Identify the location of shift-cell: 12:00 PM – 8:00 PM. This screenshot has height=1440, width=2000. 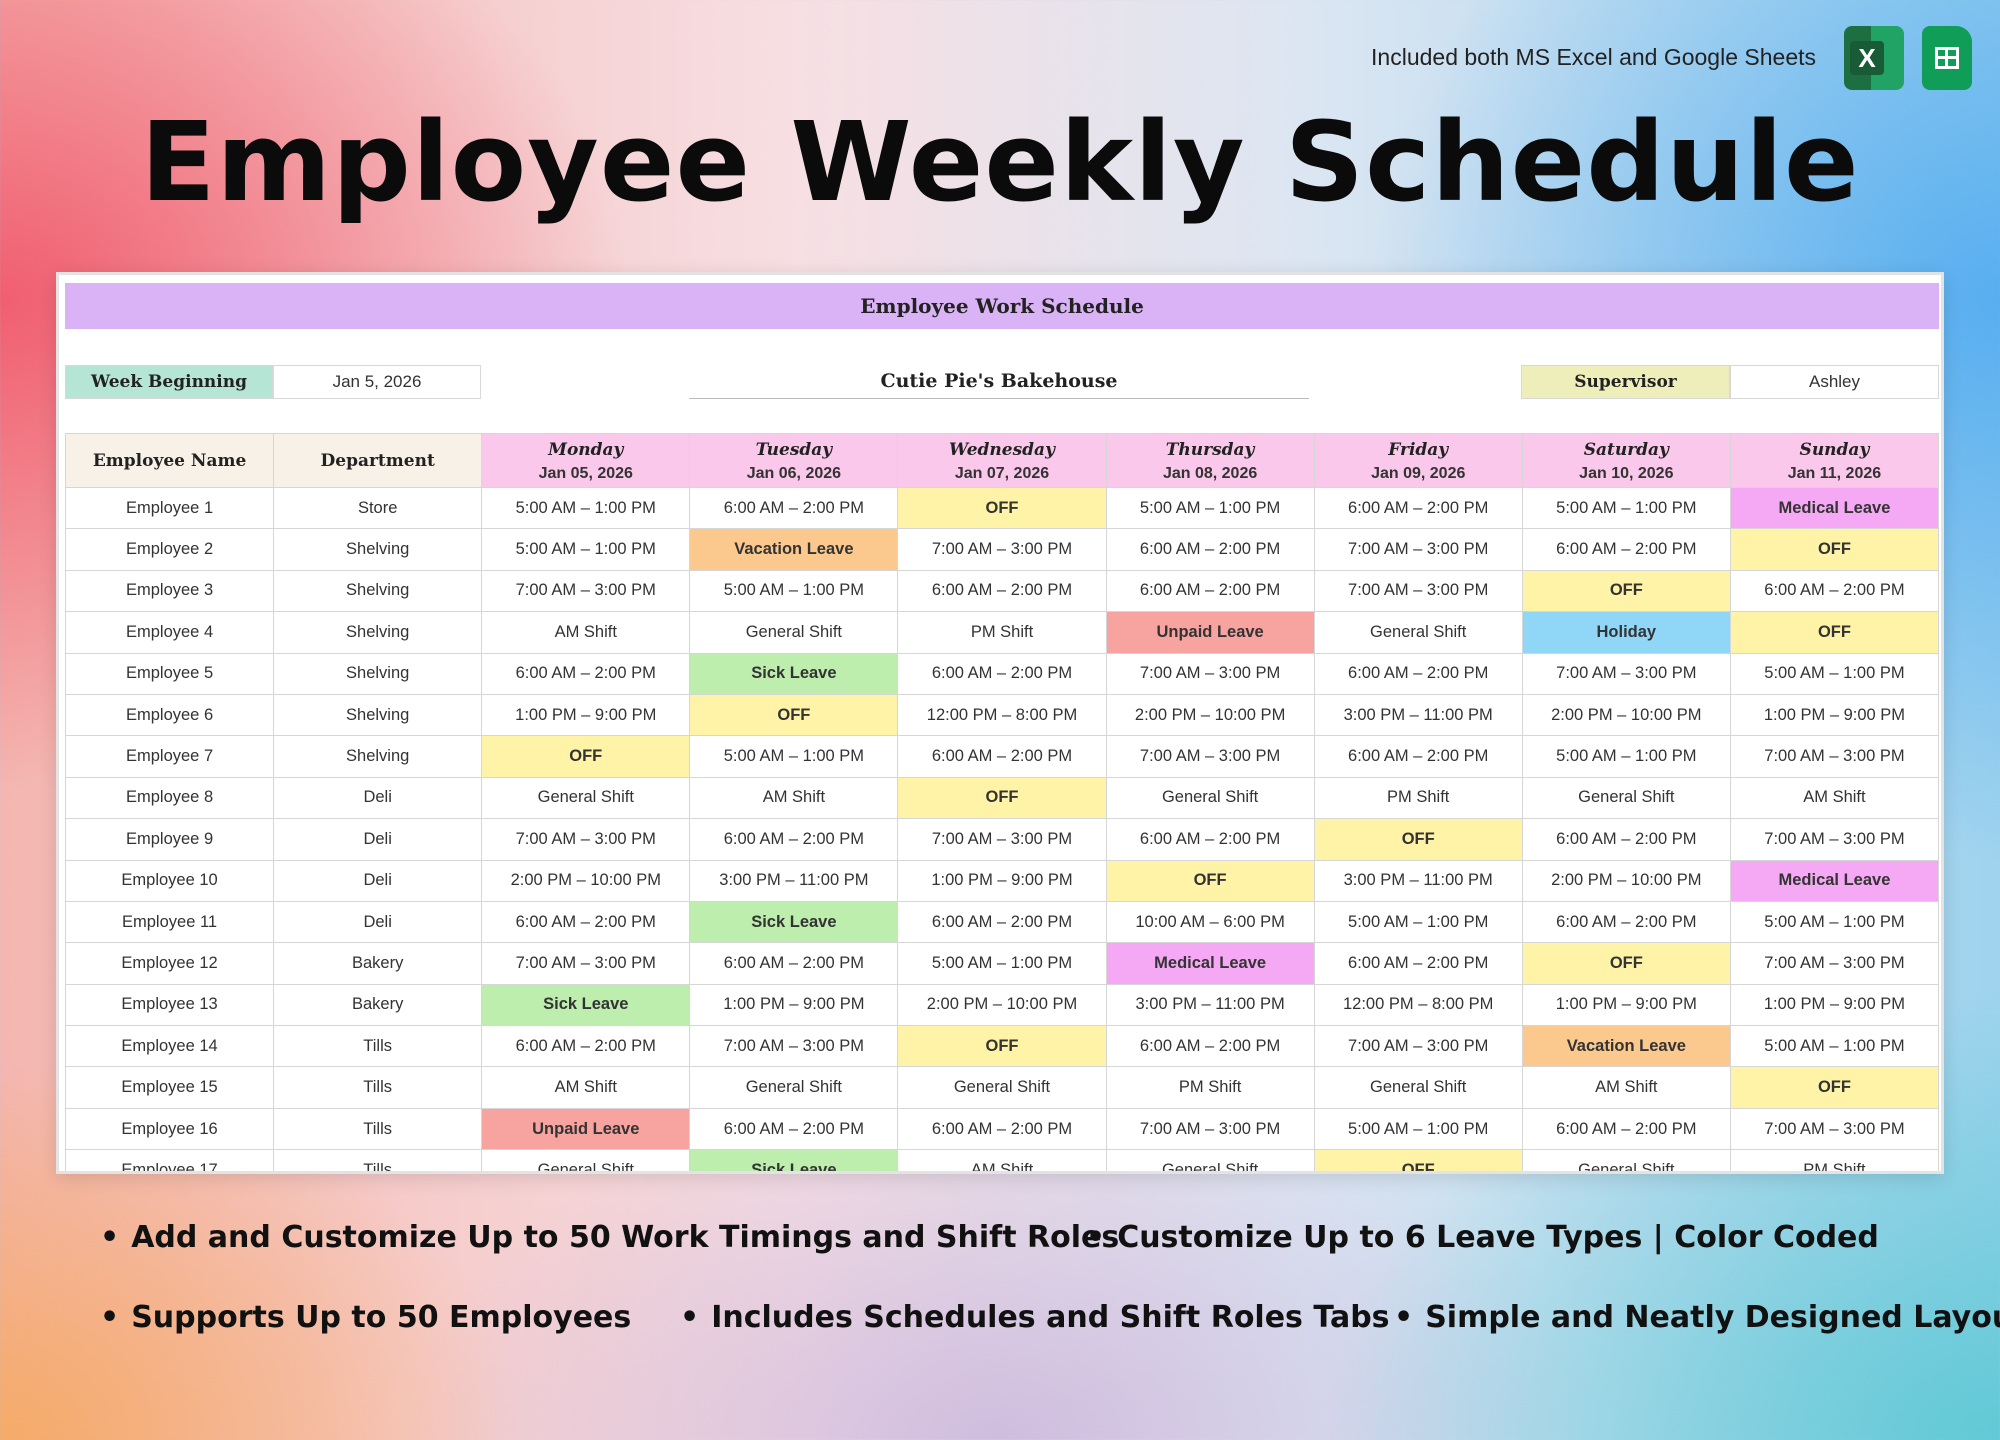
(1002, 715).